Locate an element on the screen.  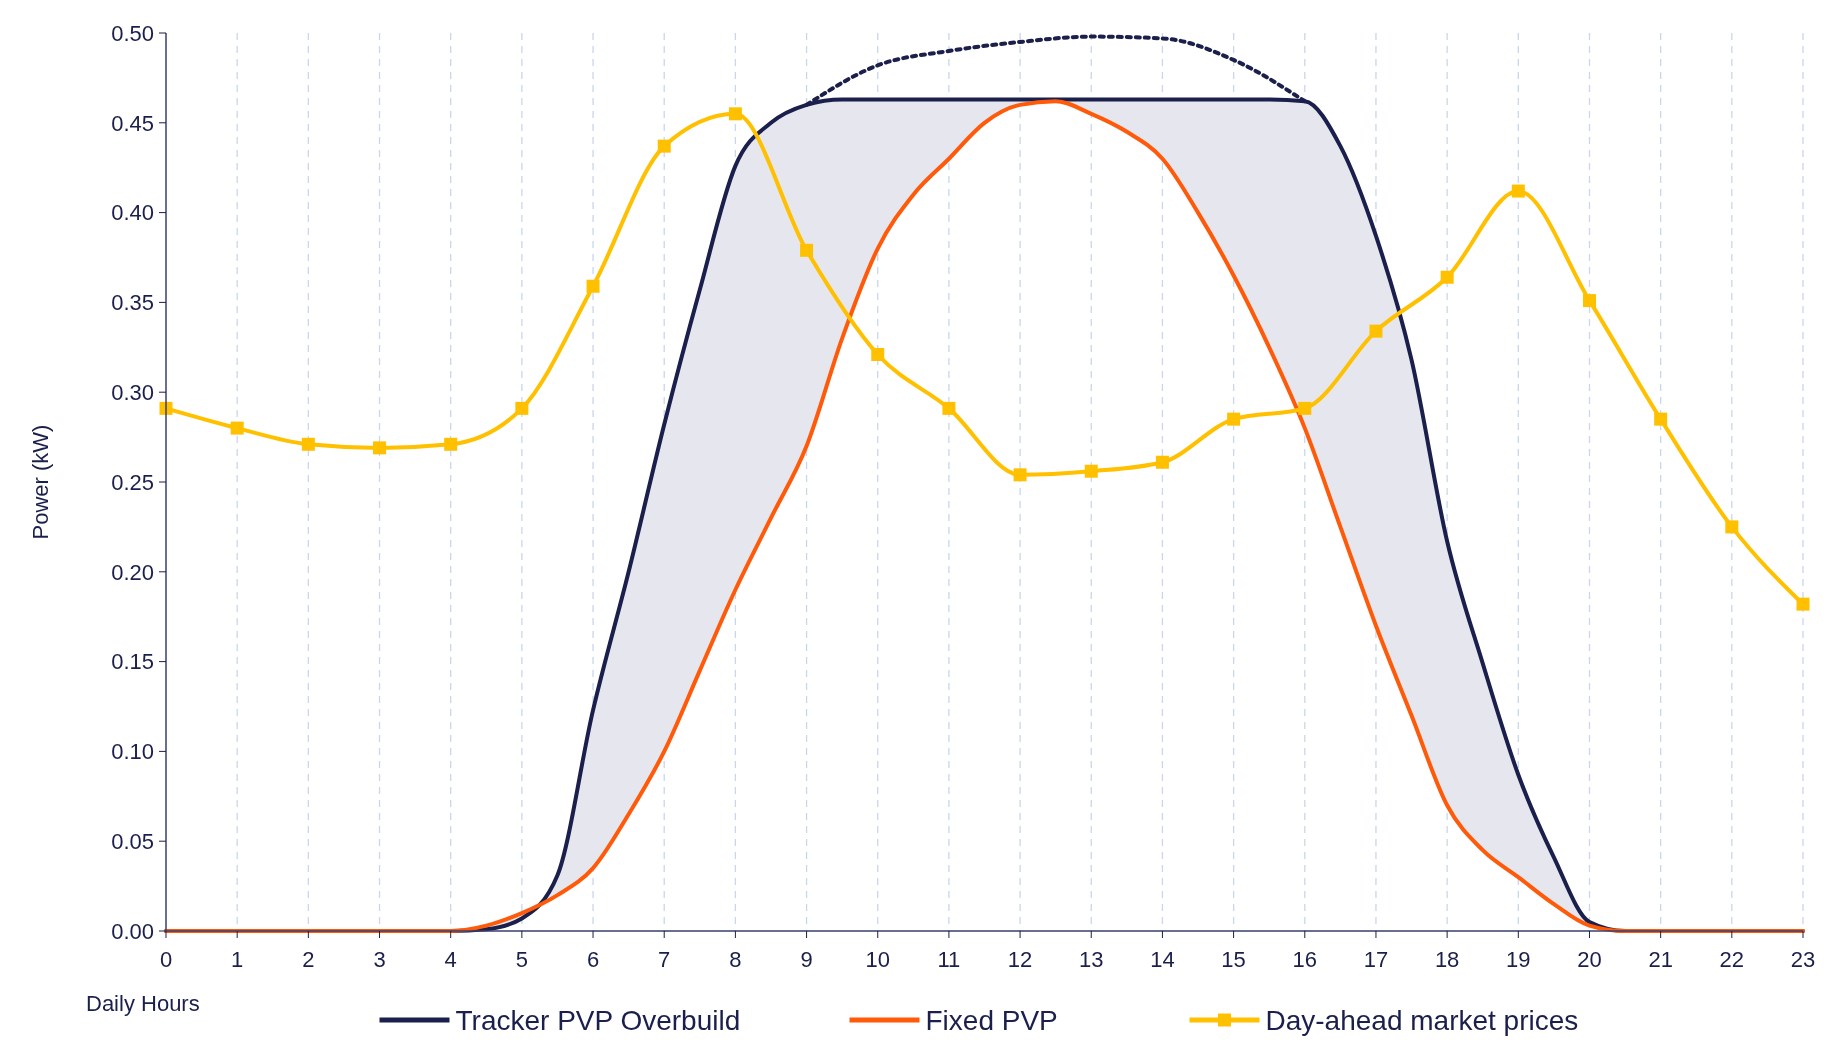
x-tick-label: 0 is located at coordinates (166, 959).